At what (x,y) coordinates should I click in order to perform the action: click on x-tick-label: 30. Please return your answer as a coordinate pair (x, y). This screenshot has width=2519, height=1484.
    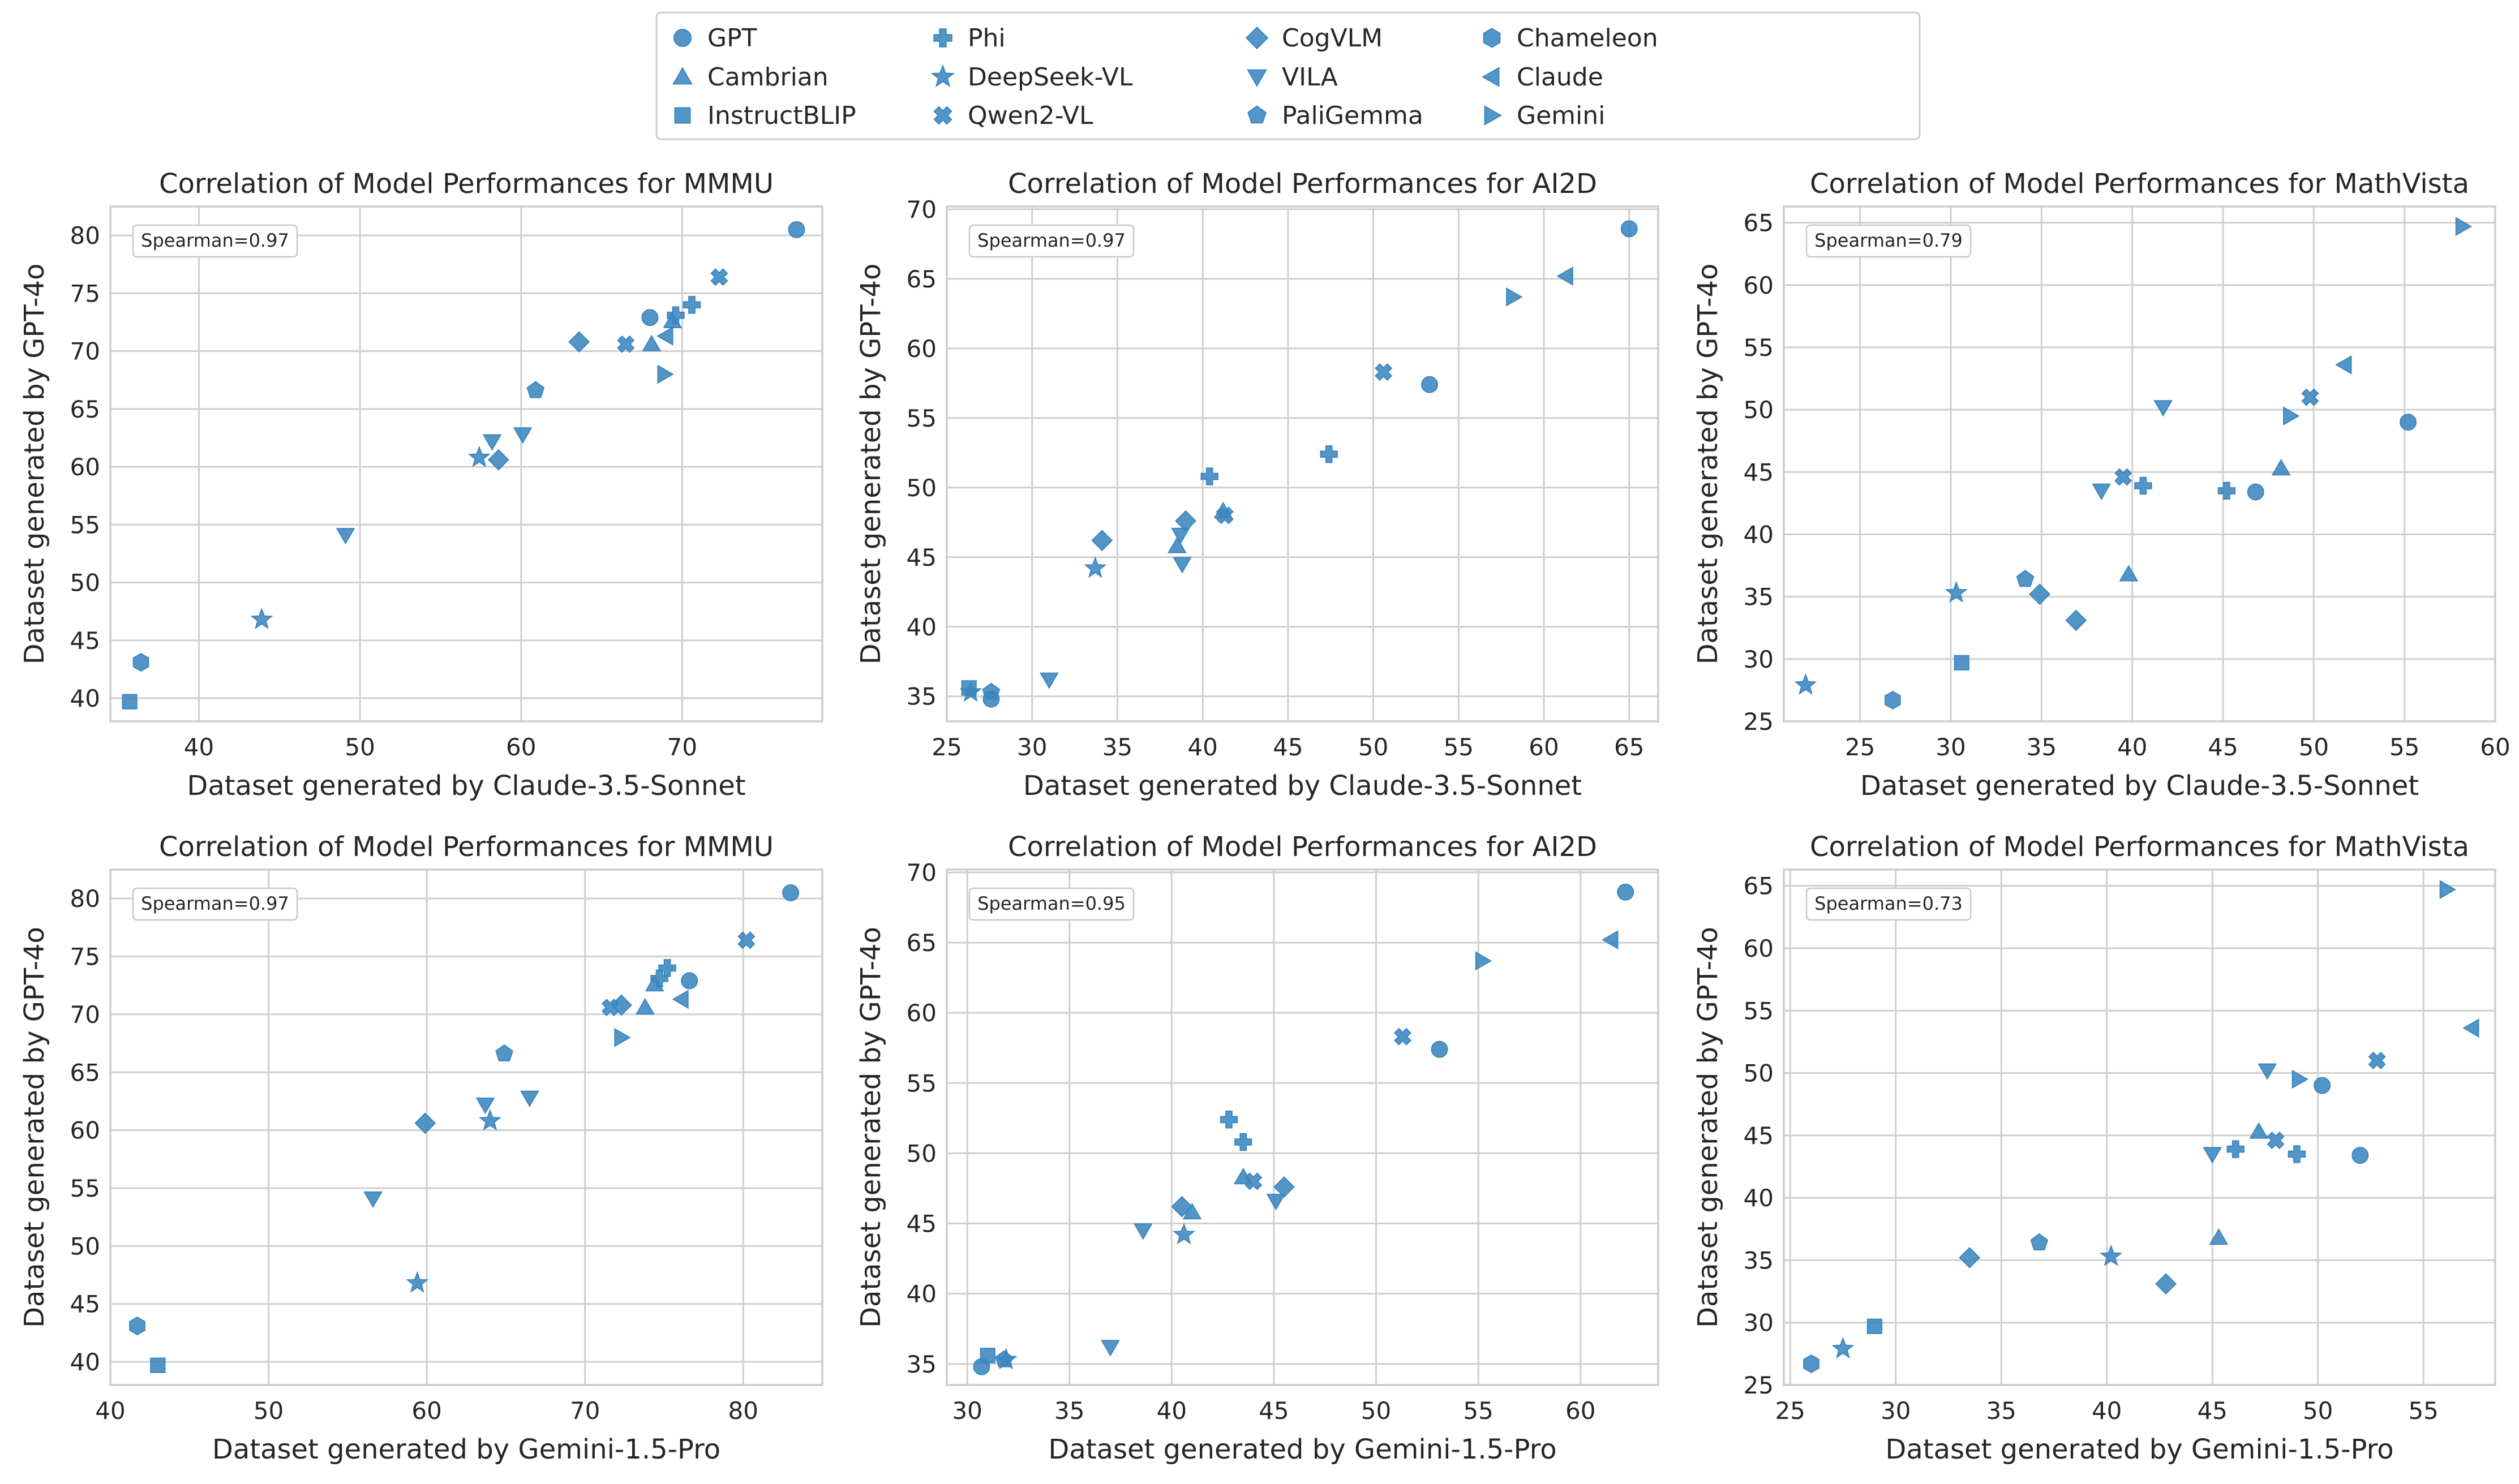
    Looking at the image, I should click on (967, 1411).